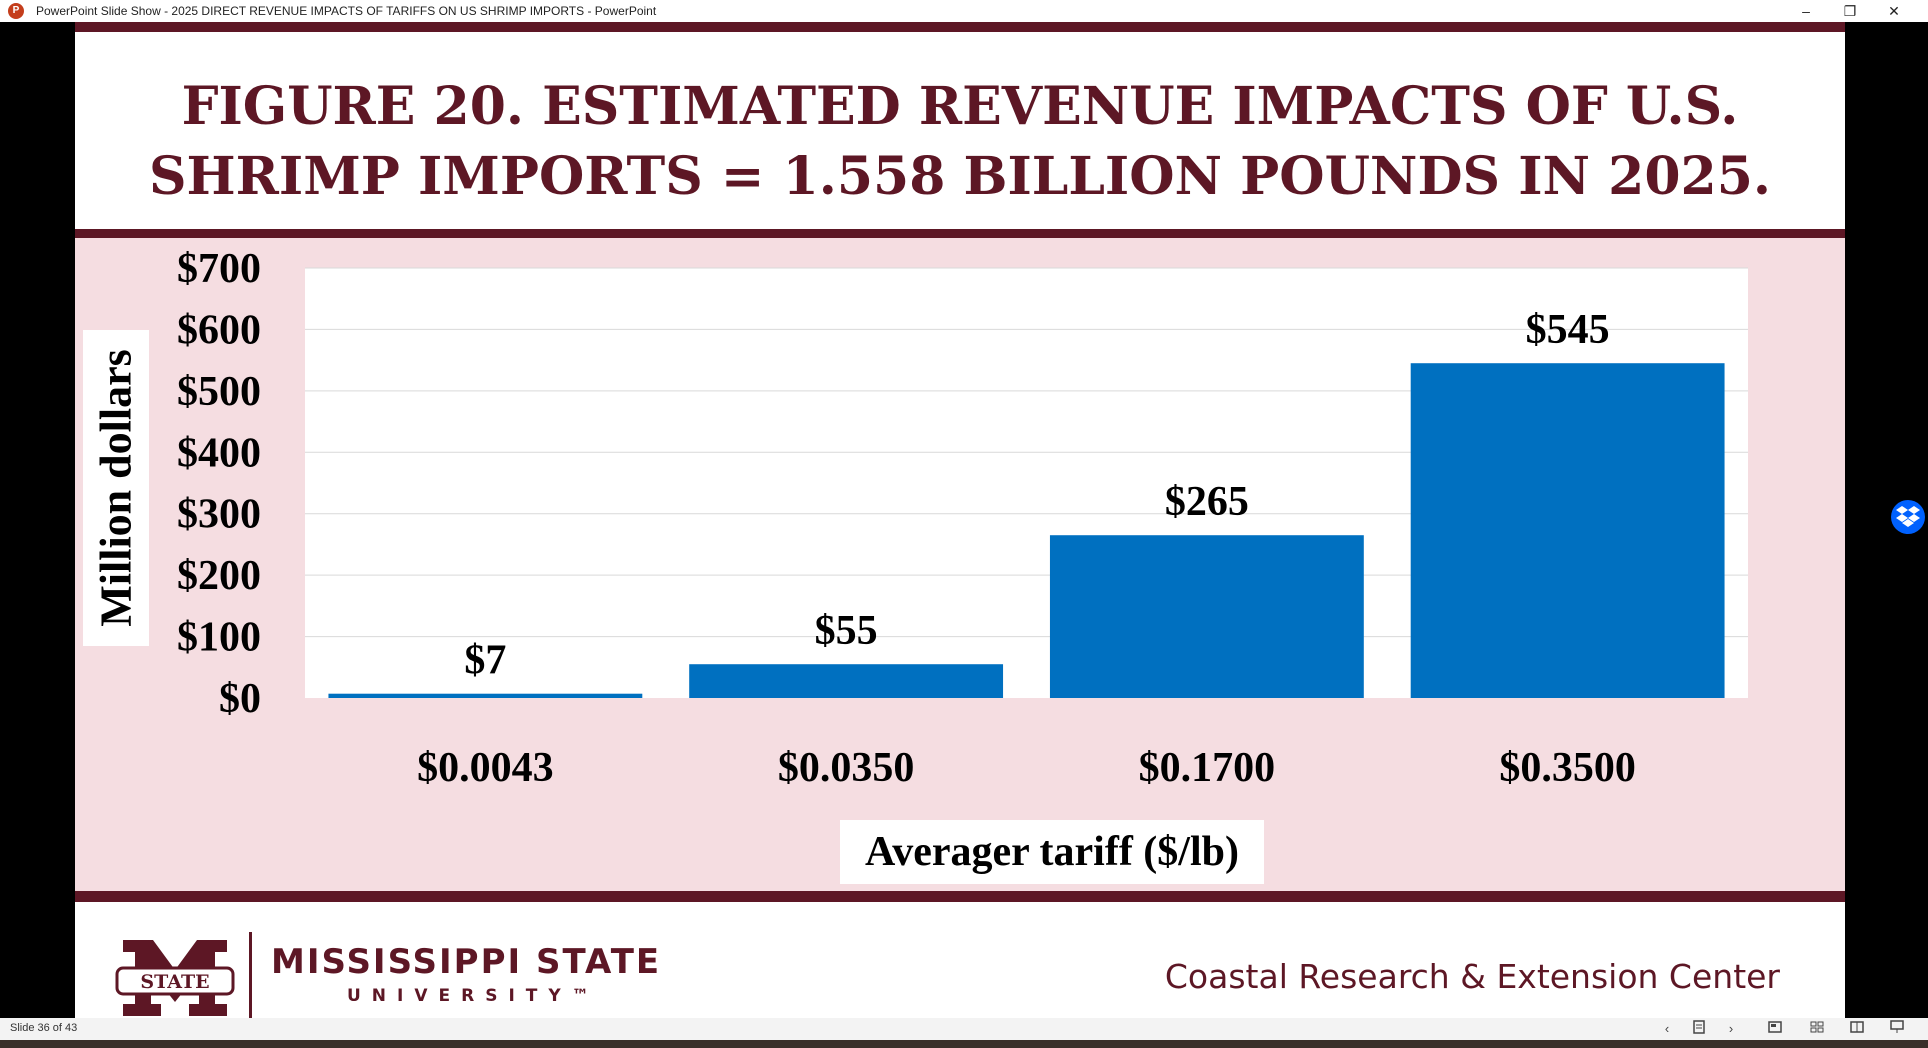 The height and width of the screenshot is (1048, 1928). I want to click on taskbar, so click(964, 1044).